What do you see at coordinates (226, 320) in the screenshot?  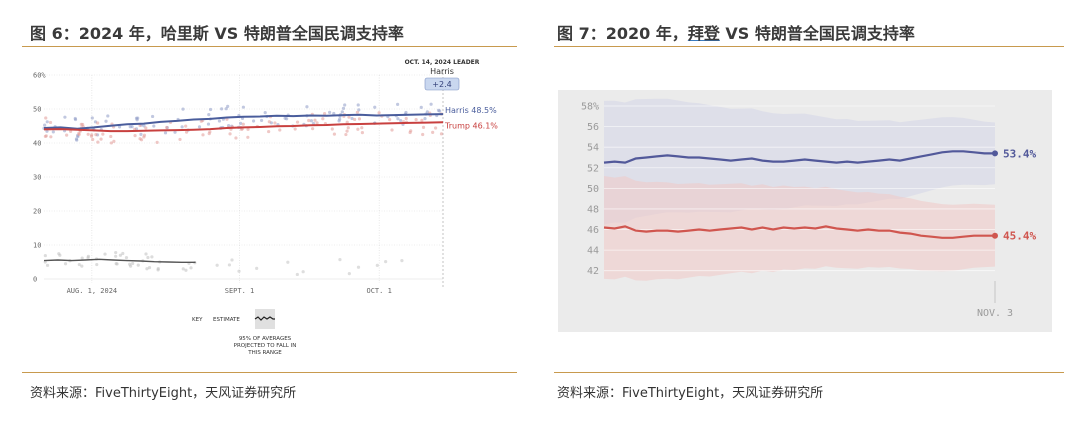 I see `key-estimate-label: ESTIMATE` at bounding box center [226, 320].